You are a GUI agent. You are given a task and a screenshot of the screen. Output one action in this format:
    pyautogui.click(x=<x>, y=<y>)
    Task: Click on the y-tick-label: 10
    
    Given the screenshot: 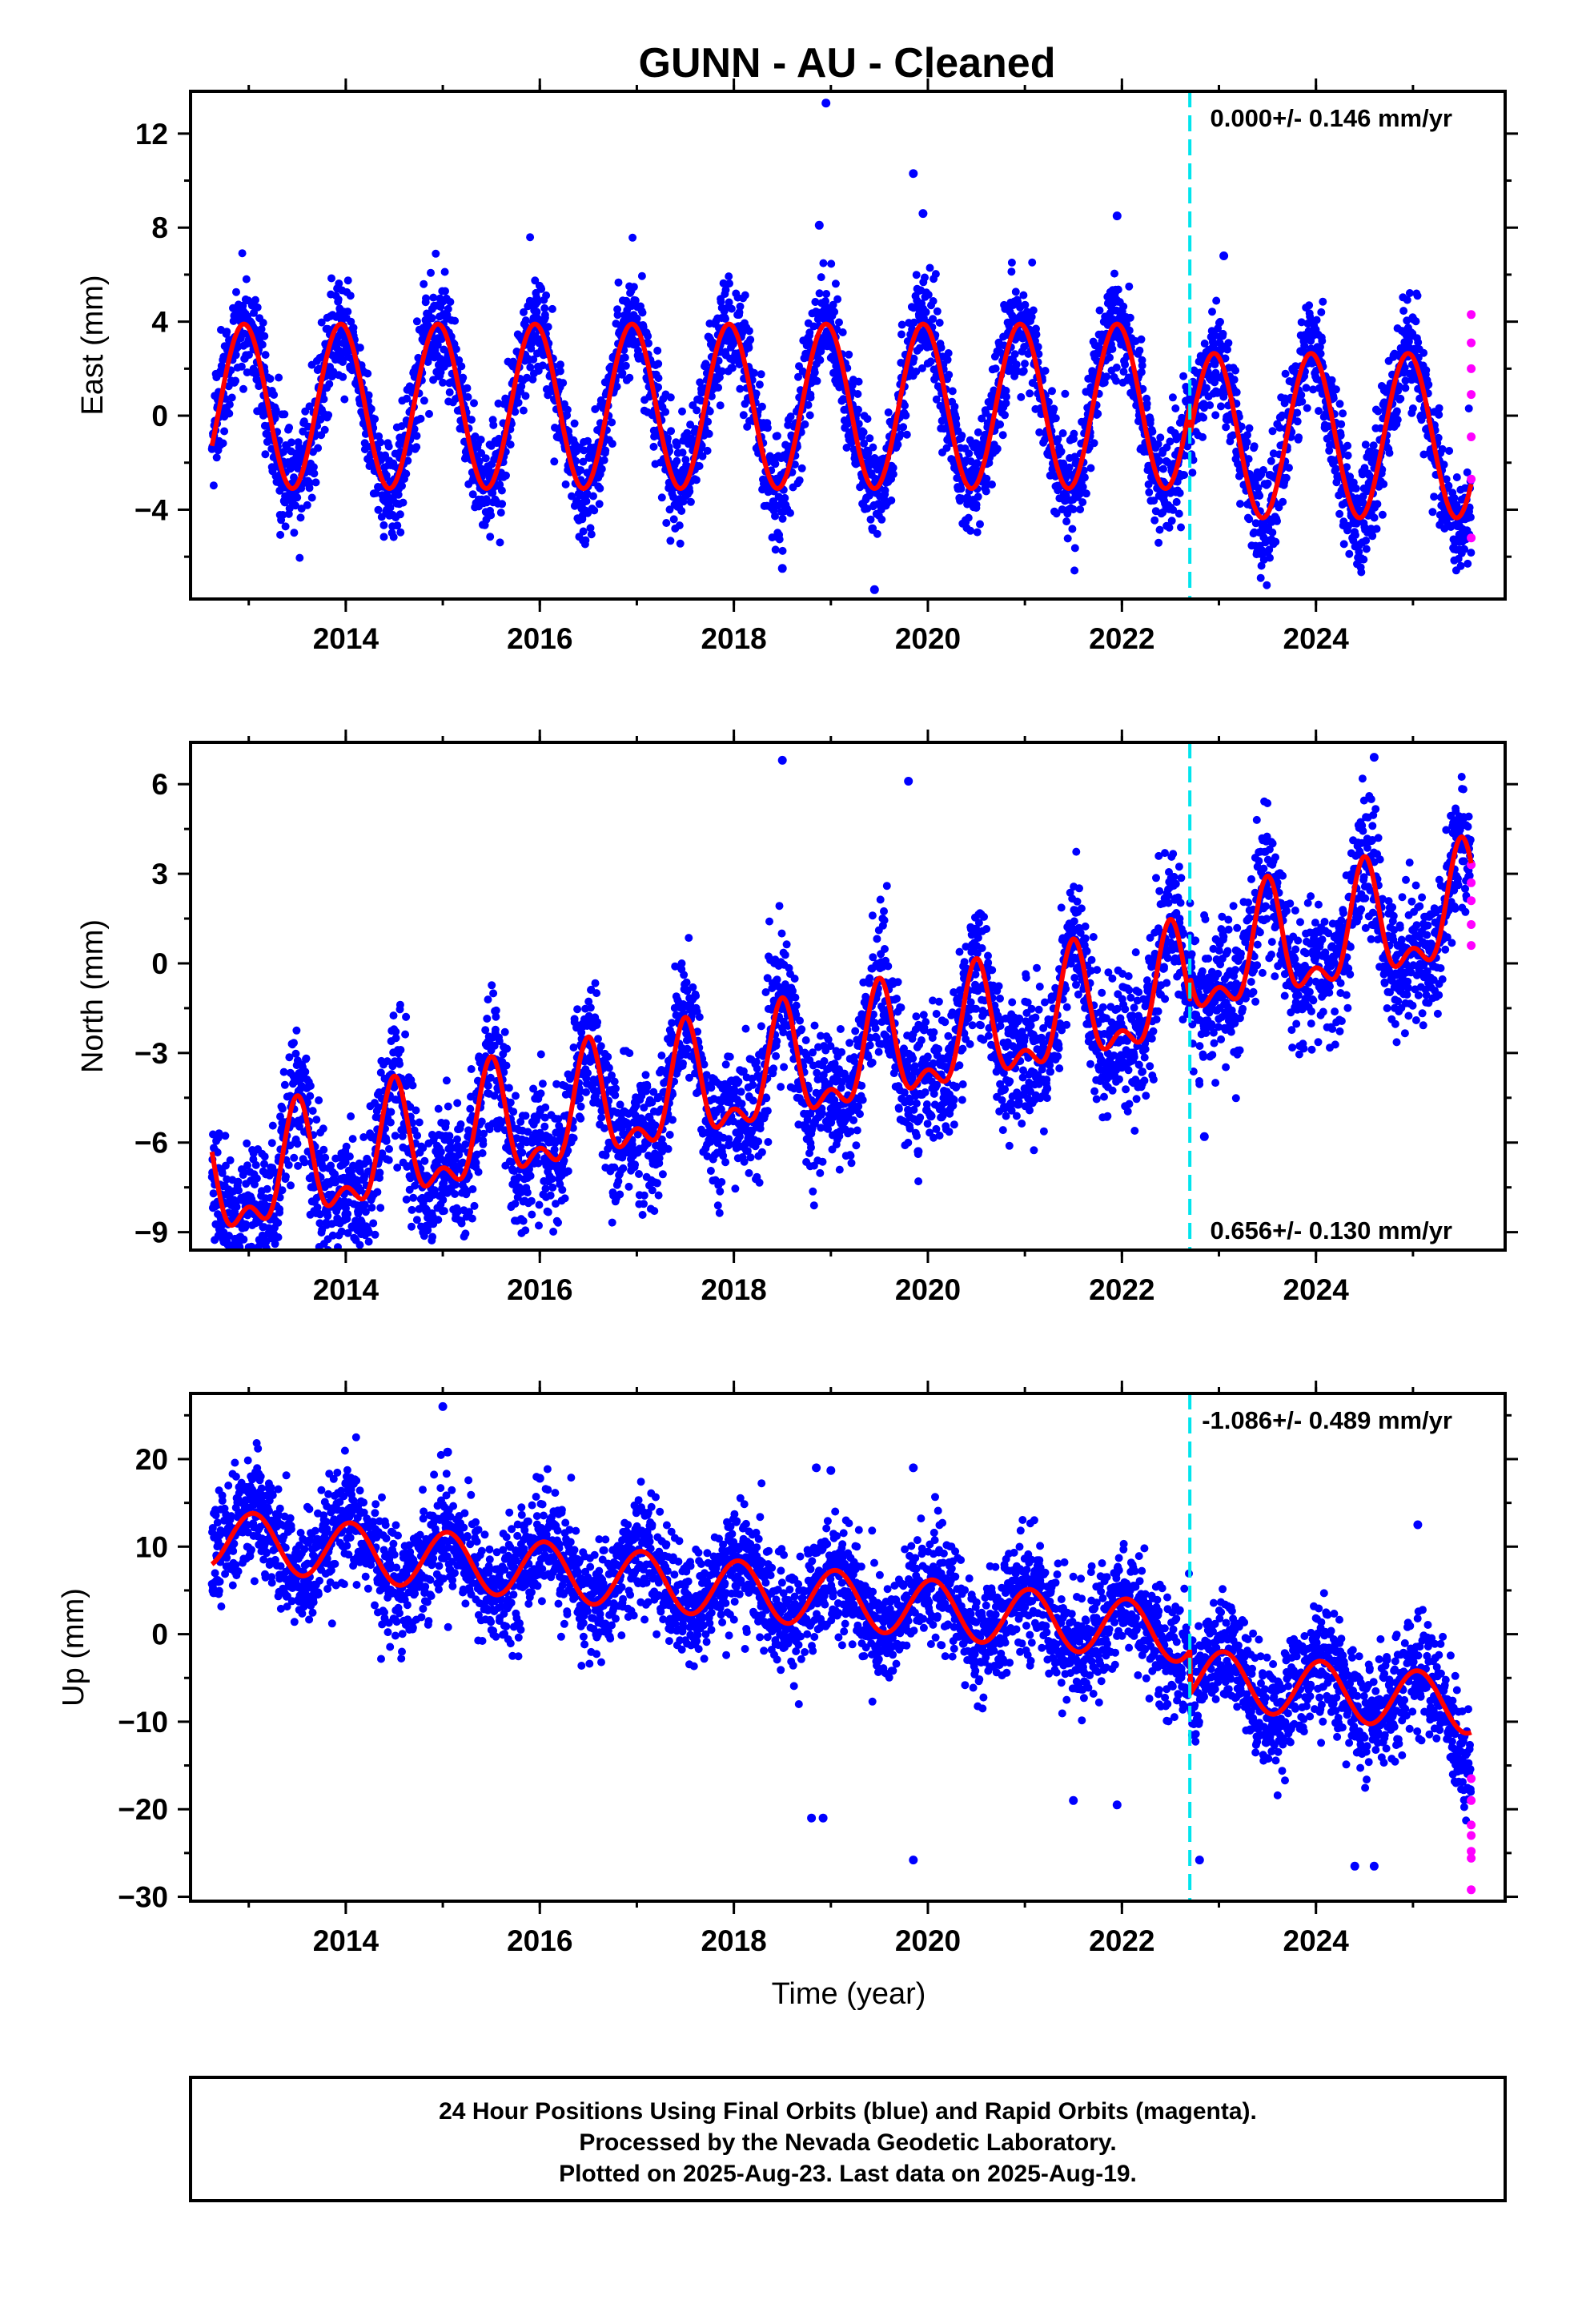 What is the action you would take?
    pyautogui.click(x=151, y=1546)
    